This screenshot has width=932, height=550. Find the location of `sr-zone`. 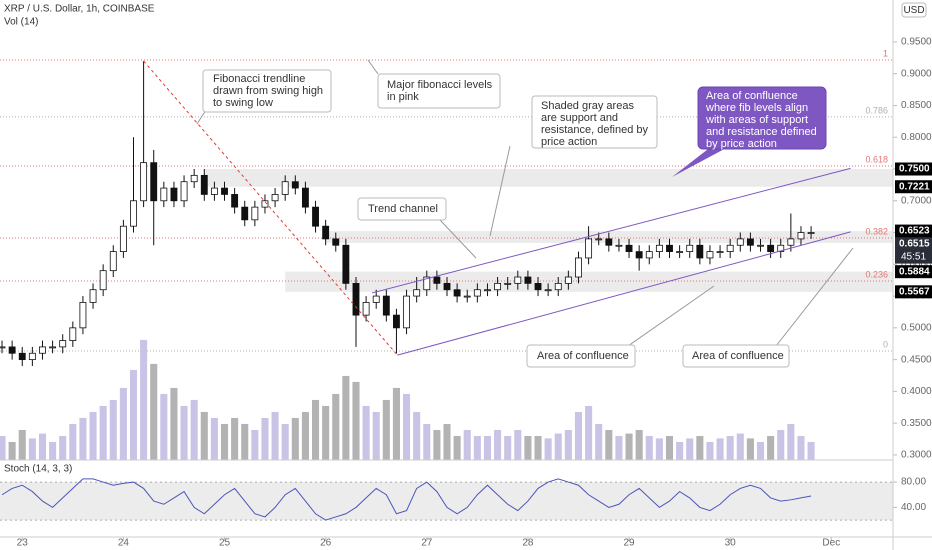

sr-zone is located at coordinates (589, 281).